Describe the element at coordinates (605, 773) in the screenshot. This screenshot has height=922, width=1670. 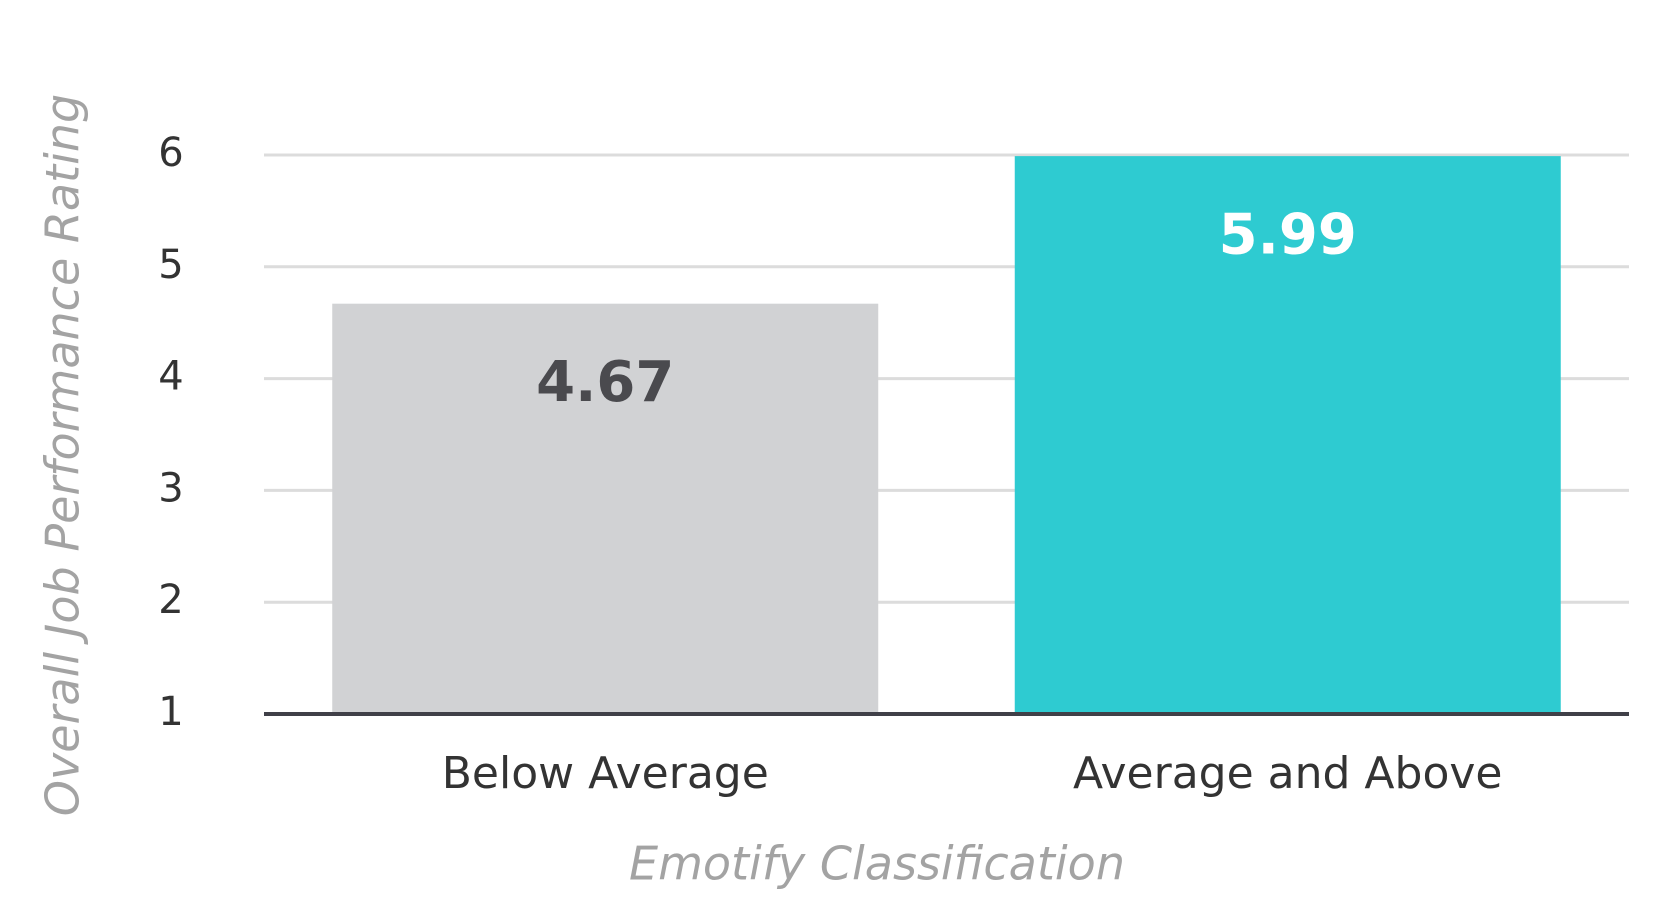
I see `x-tick-label: Below Average` at that location.